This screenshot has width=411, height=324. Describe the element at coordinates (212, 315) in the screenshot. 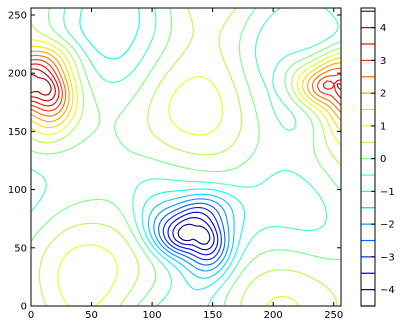

I see `x-tick-label: 150` at that location.